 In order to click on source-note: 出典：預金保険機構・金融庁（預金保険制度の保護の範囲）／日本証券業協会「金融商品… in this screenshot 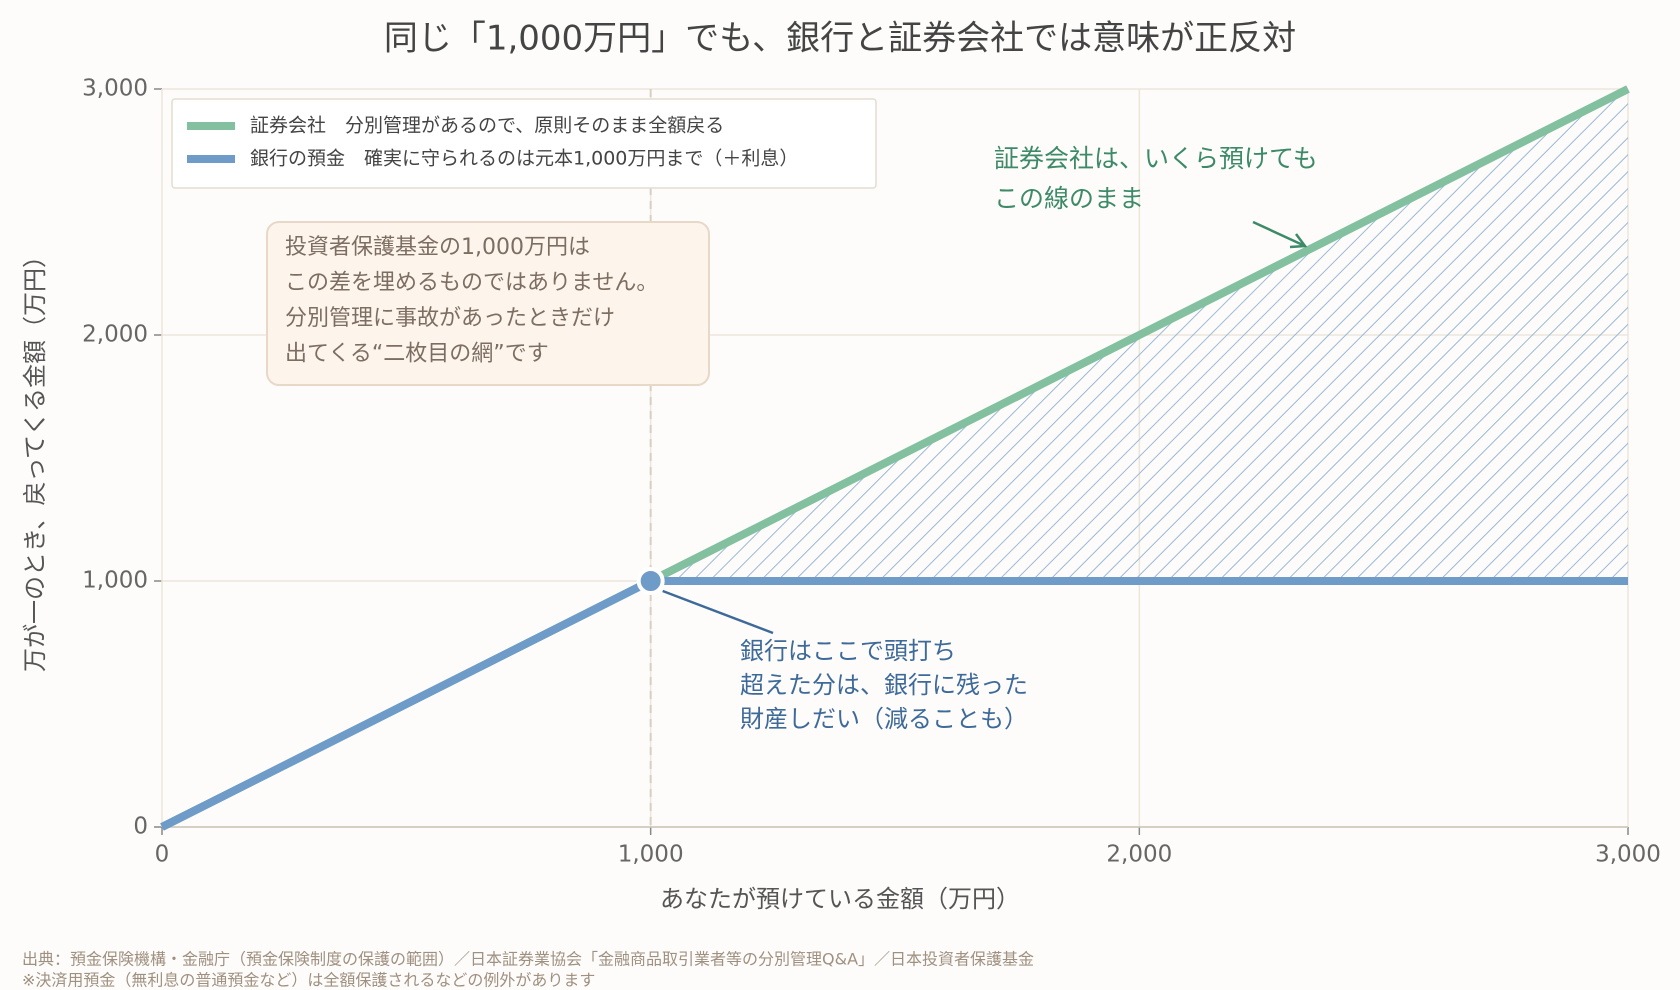, I will do `click(528, 959)`.